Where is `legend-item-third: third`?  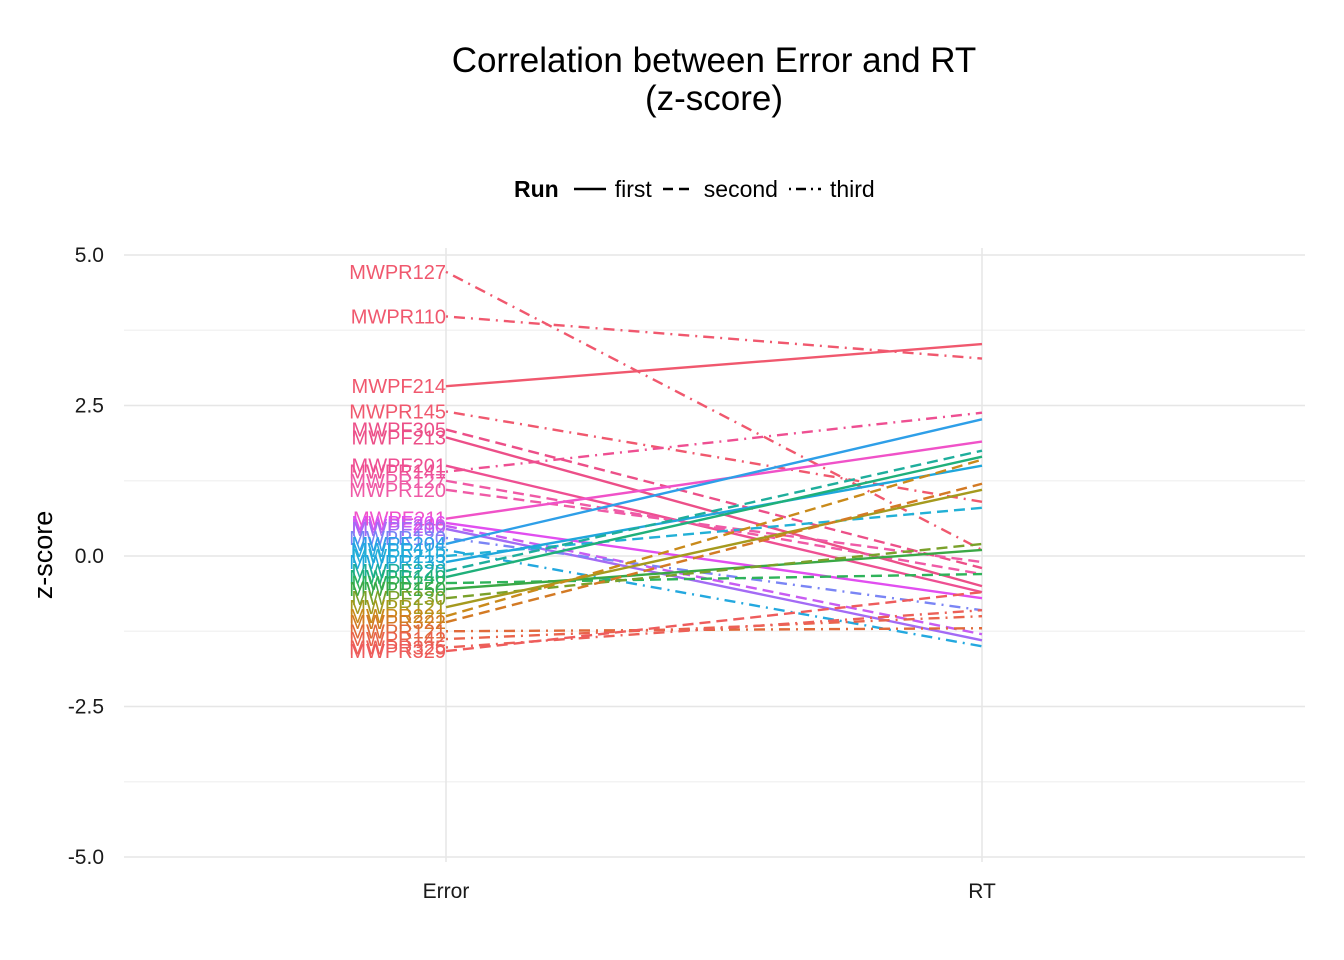
legend-item-third: third is located at coordinates (831, 189).